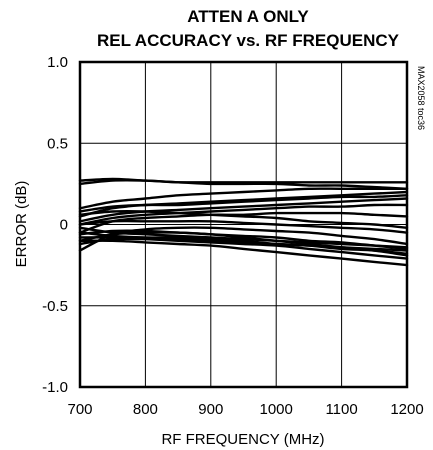  I want to click on y-tick-label: 0, so click(64, 225).